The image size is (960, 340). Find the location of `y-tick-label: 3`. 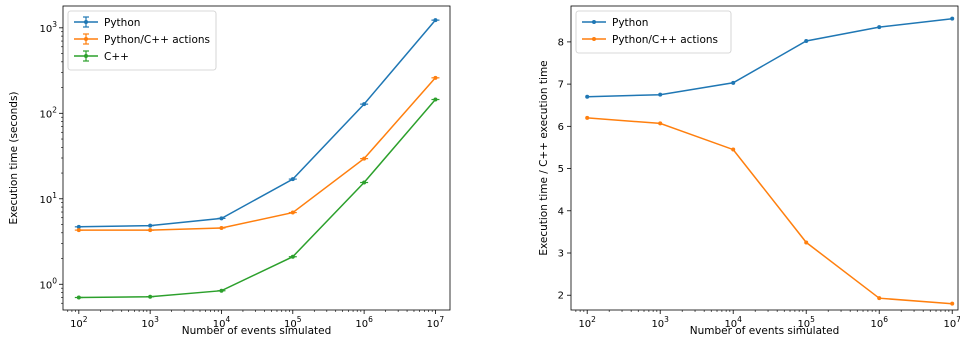

y-tick-label: 3 is located at coordinates (561, 254).